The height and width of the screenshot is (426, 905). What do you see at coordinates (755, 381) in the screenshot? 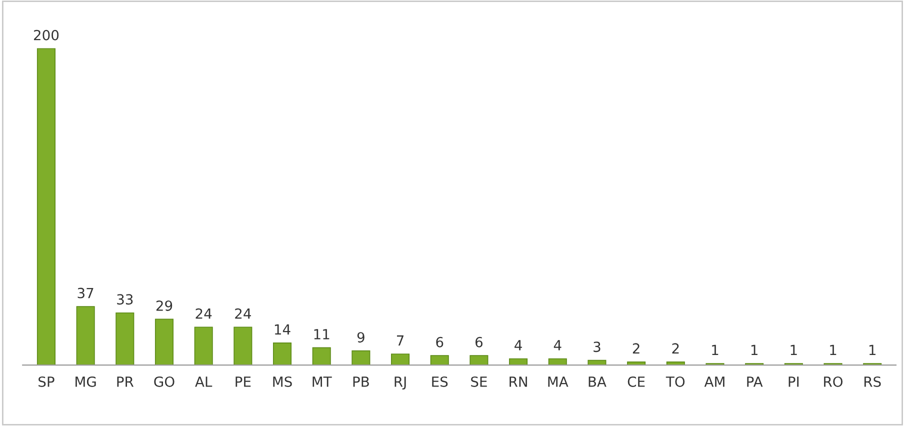
I see `x-tick-label: PA` at bounding box center [755, 381].